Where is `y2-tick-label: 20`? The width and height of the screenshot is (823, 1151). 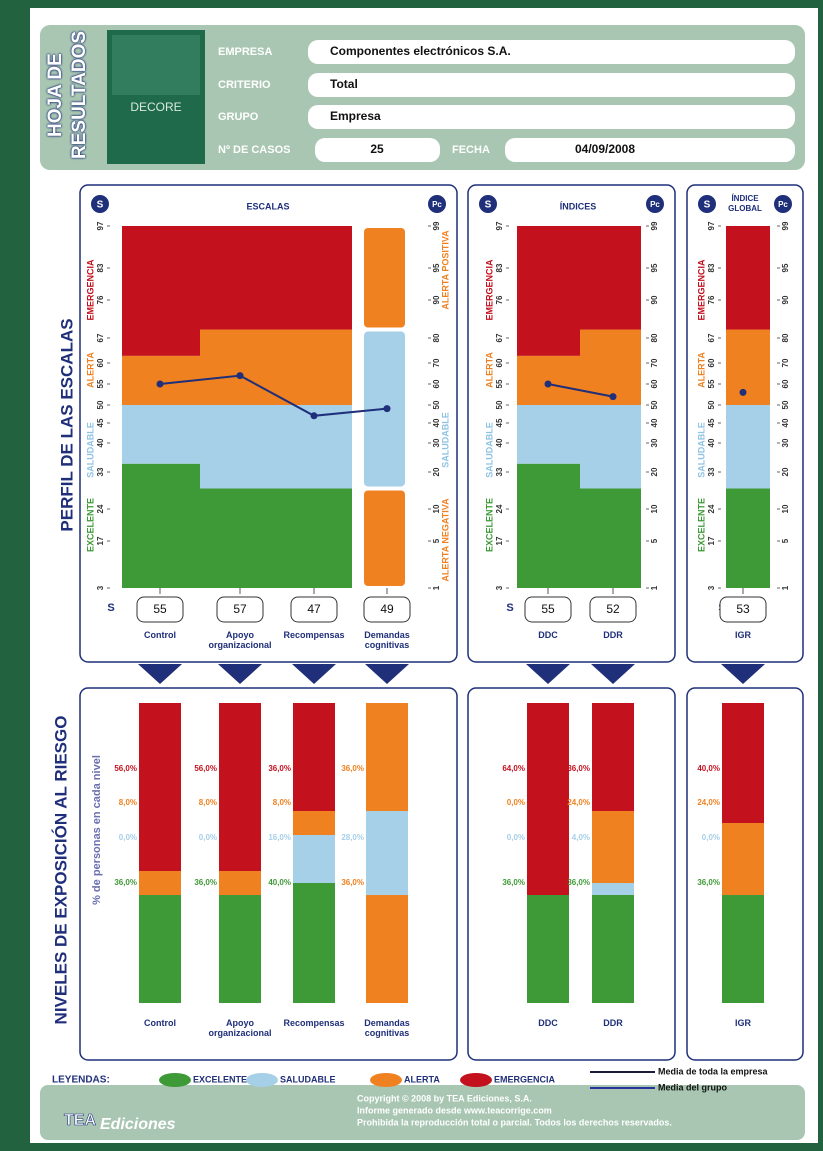
y2-tick-label: 20 is located at coordinates (654, 471).